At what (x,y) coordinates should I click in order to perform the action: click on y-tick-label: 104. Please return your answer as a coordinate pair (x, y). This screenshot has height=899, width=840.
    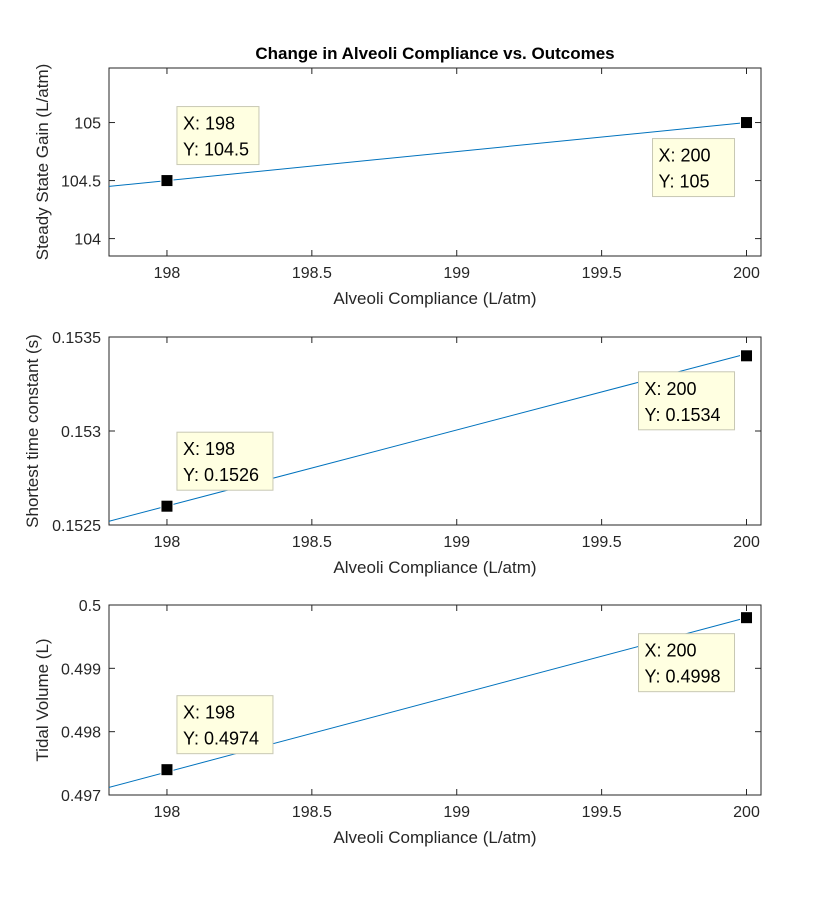
    Looking at the image, I should click on (87, 240).